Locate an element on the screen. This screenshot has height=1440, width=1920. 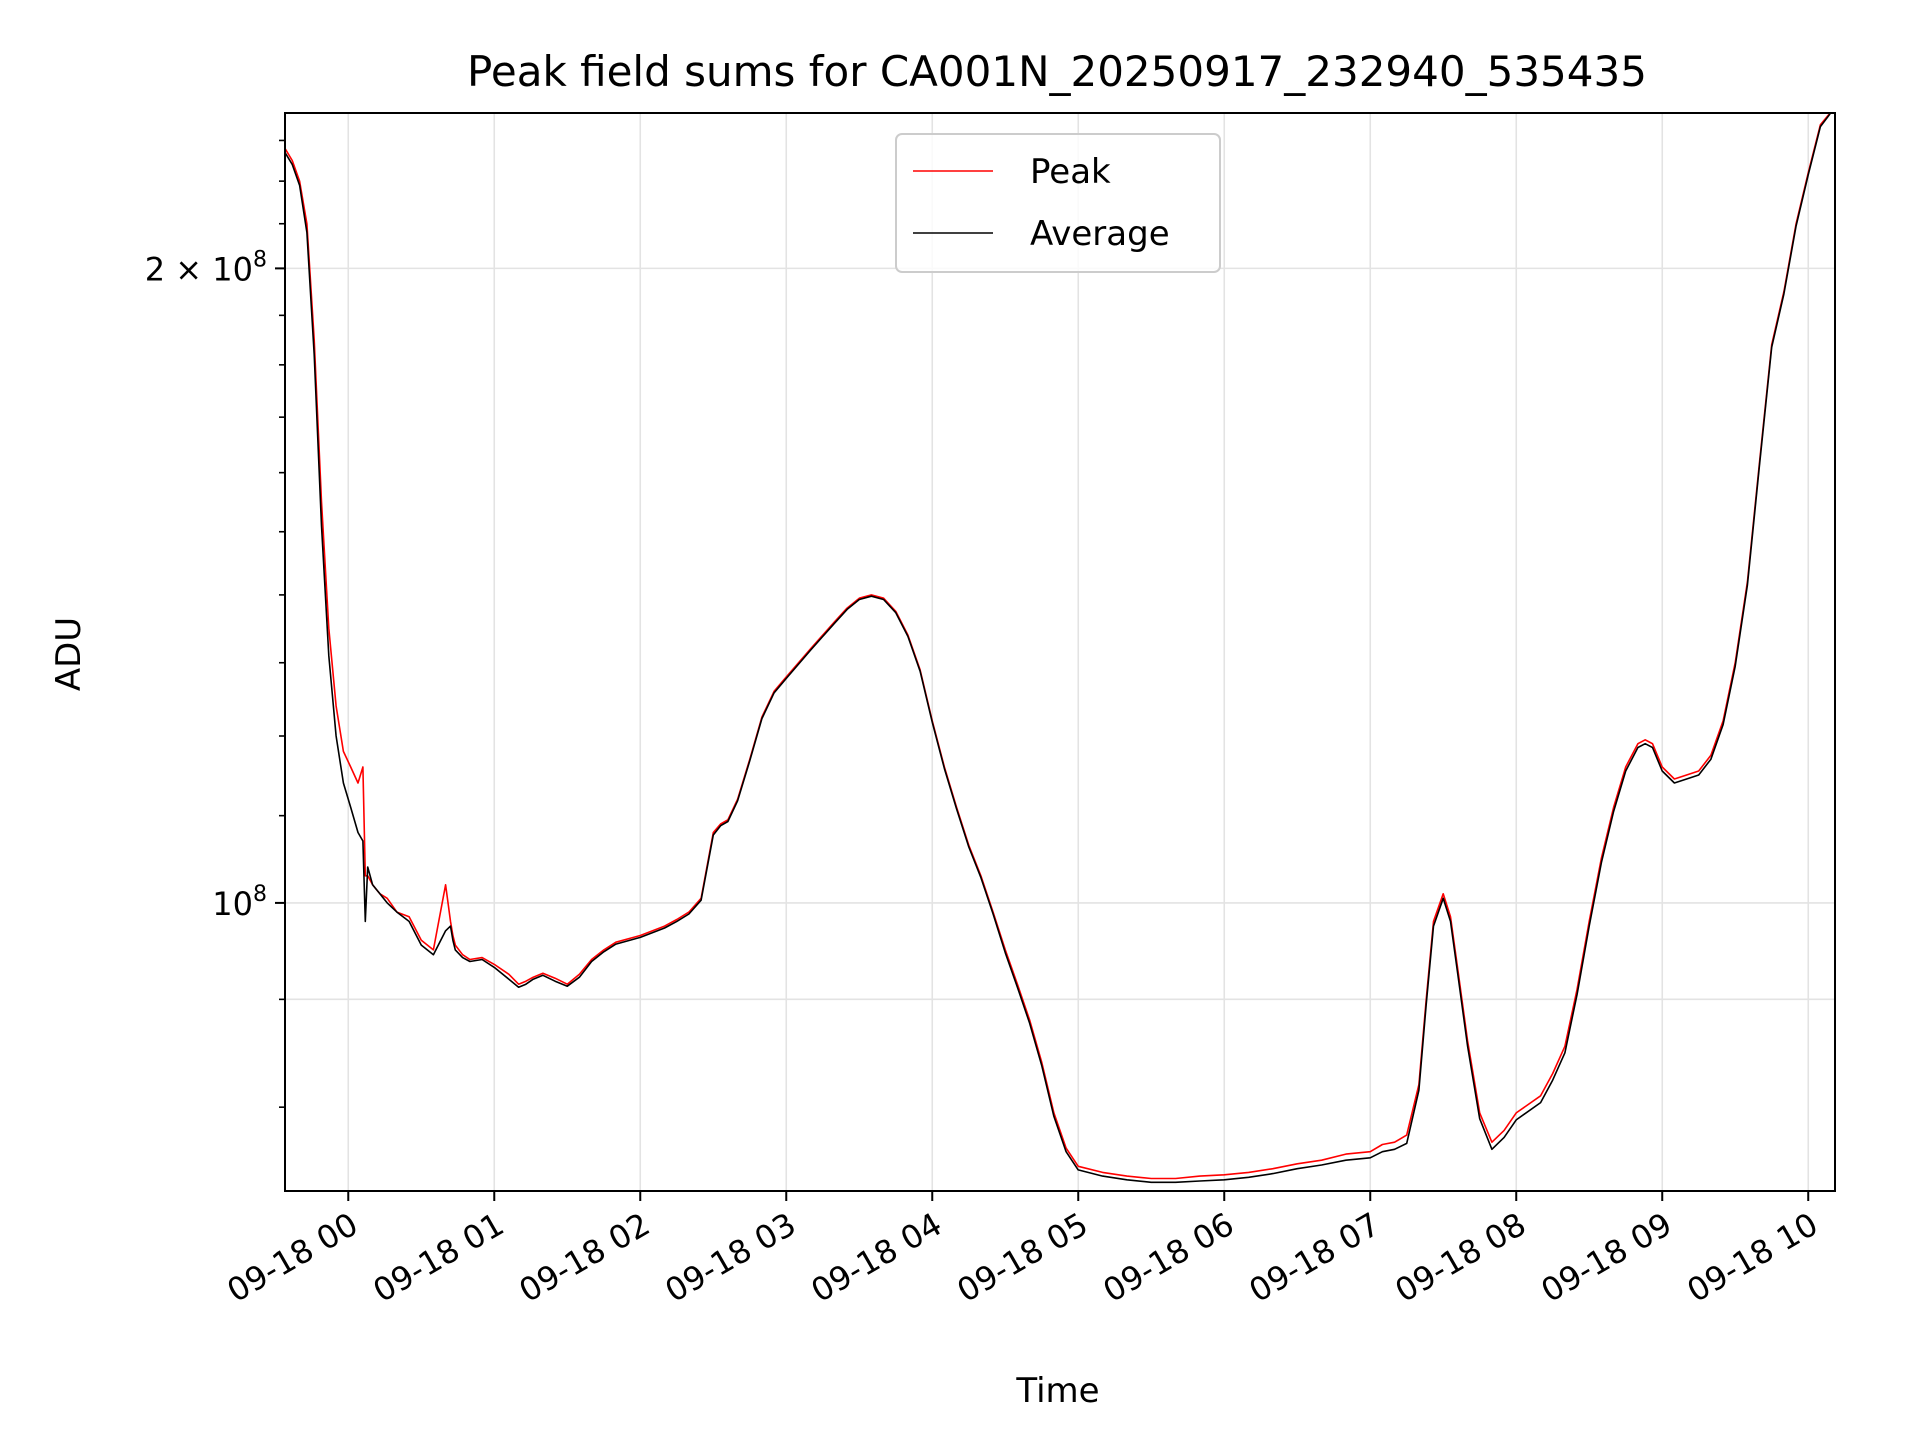
y-tick-label: 108 is located at coordinates (239, 902).